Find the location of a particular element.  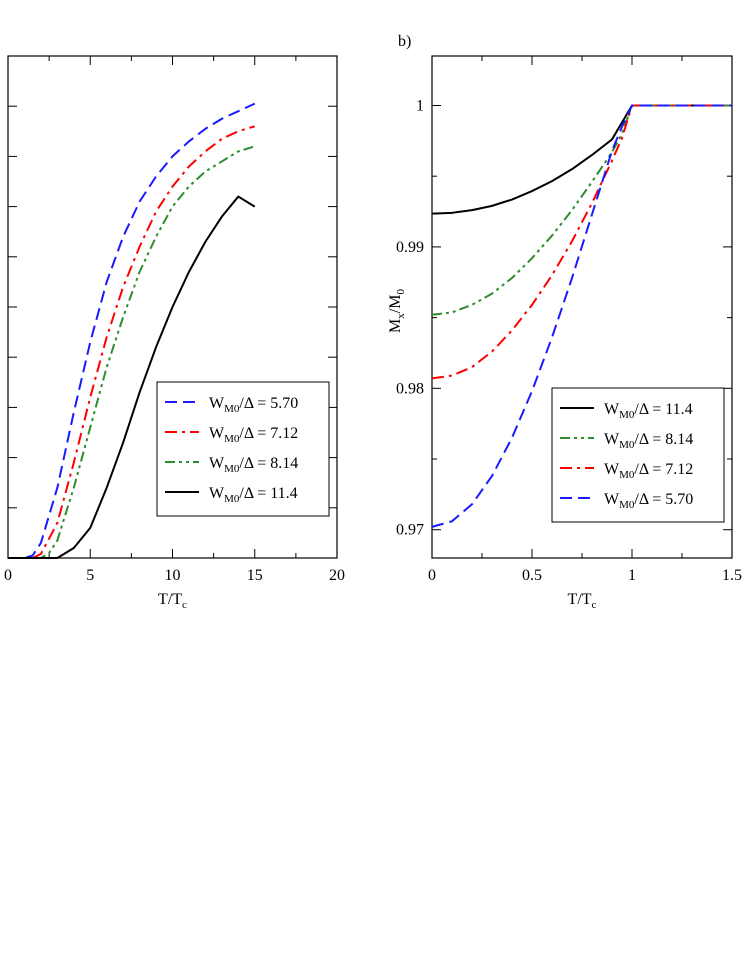

x-tick-label: 5 is located at coordinates (90, 575).